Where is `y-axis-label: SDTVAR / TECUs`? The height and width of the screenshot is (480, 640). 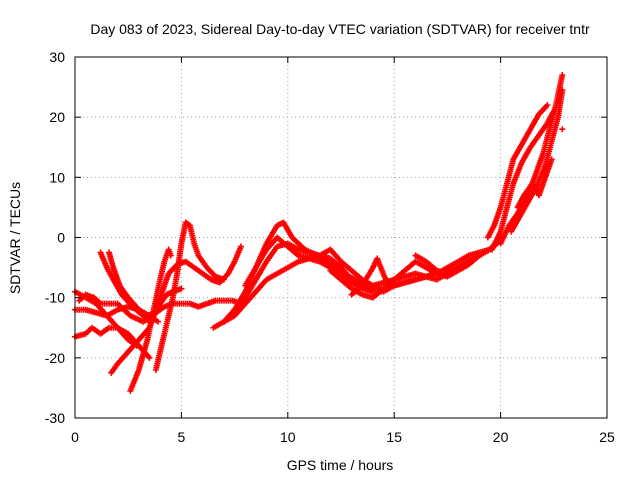 y-axis-label: SDTVAR / TECUs is located at coordinates (15, 238).